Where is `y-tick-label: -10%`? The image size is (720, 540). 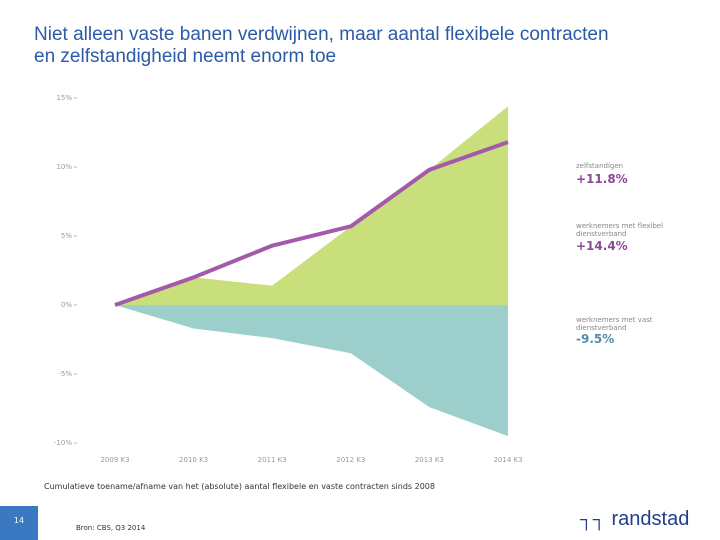
y-tick-label: -10% is located at coordinates (63, 443).